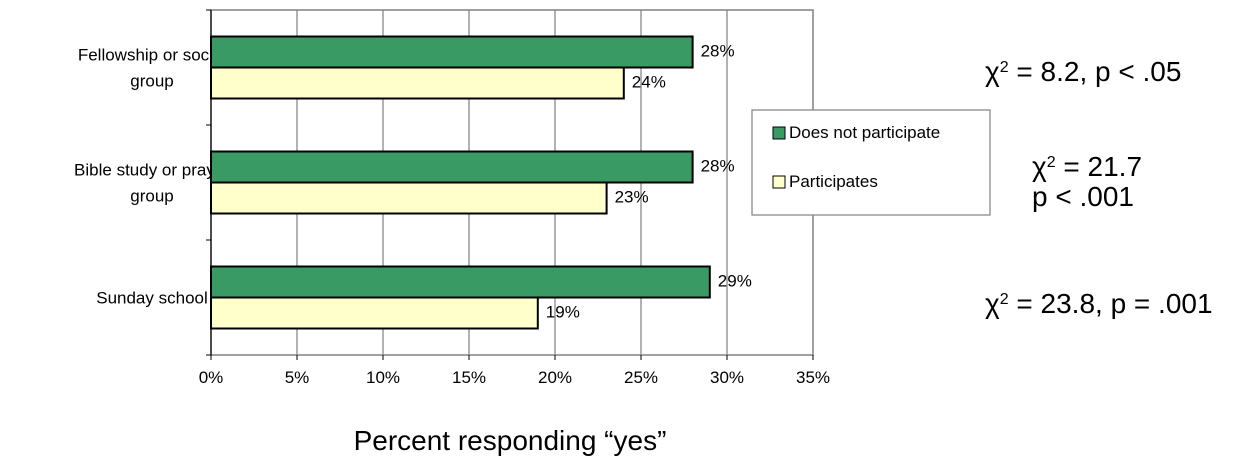 The image size is (1251, 470). What do you see at coordinates (211, 377) in the screenshot?
I see `x-tick-label: 0%` at bounding box center [211, 377].